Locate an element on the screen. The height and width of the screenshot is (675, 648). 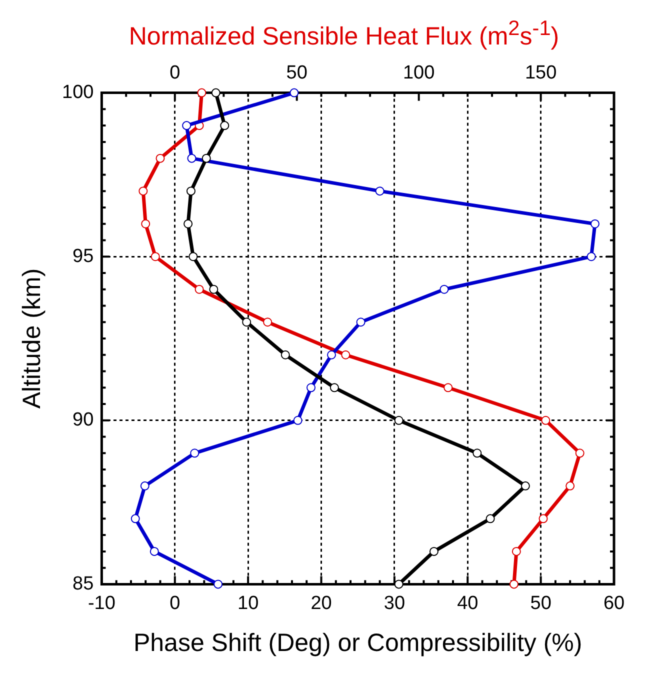
x-tick-label: 10 is located at coordinates (248, 603).